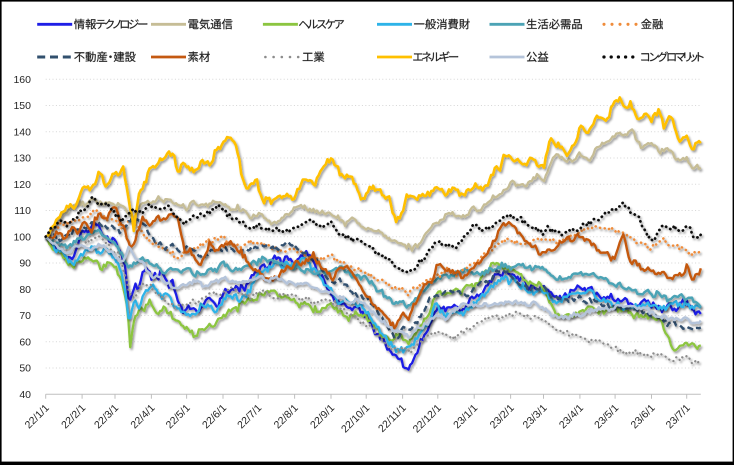 The image size is (734, 470). What do you see at coordinates (25, 369) in the screenshot?
I see `svg-text: 50` at bounding box center [25, 369].